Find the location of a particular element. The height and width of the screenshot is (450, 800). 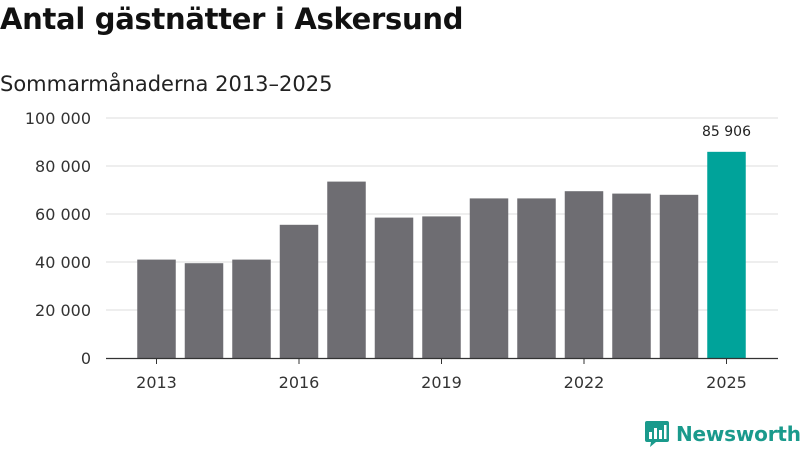

bar-2016 is located at coordinates (299, 291).